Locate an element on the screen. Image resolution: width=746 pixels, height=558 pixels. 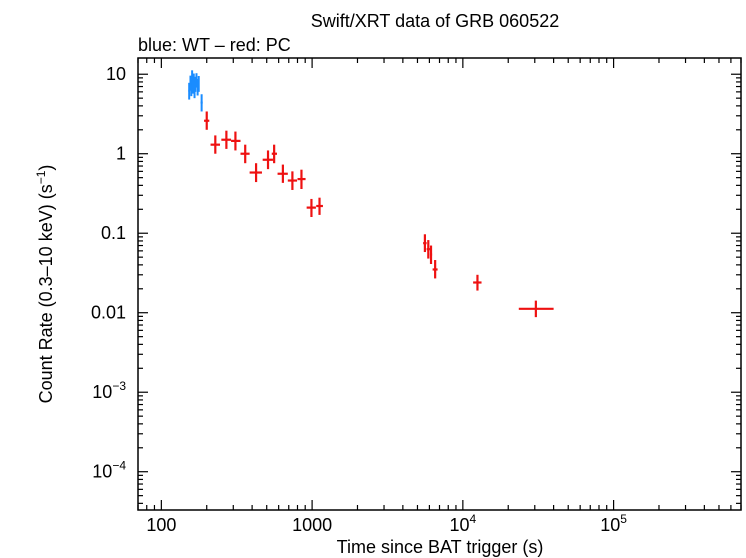
chart-subtitle: blue: WT – red: PC is located at coordinates (214, 45).